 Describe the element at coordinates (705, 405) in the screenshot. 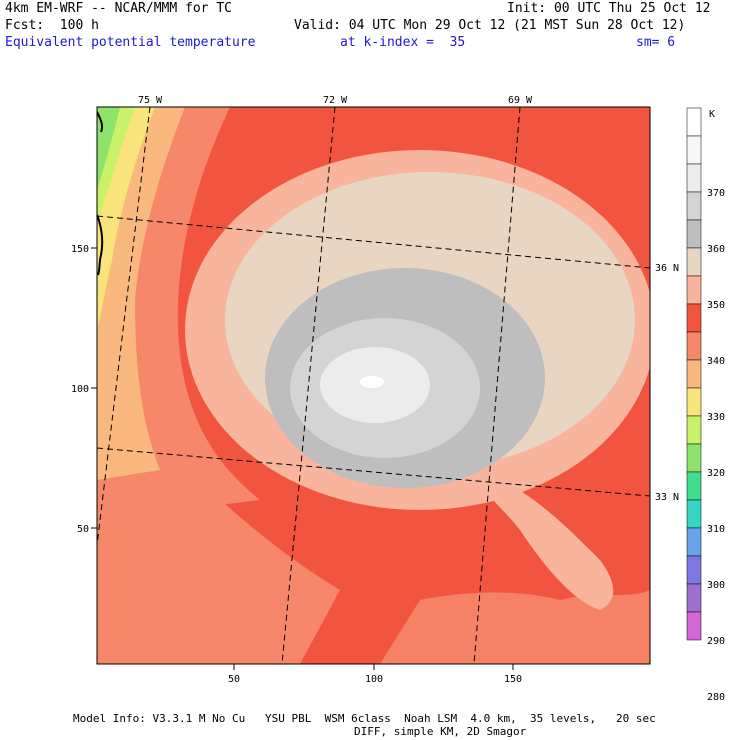

I see `colorbar: 370 360 350 340 330 320 310 300 290 280` at that location.